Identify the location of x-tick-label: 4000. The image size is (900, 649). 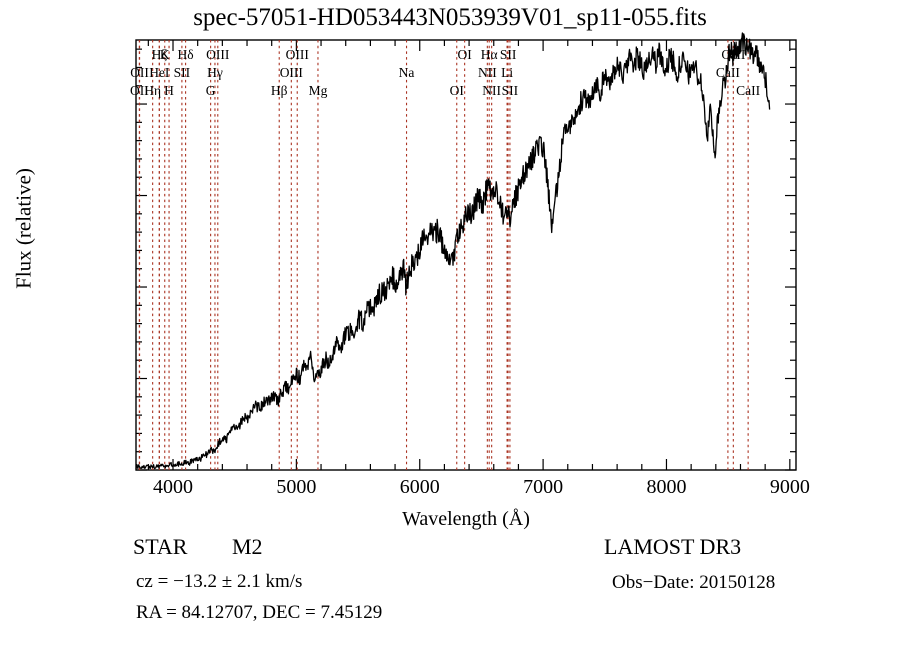
(173, 487).